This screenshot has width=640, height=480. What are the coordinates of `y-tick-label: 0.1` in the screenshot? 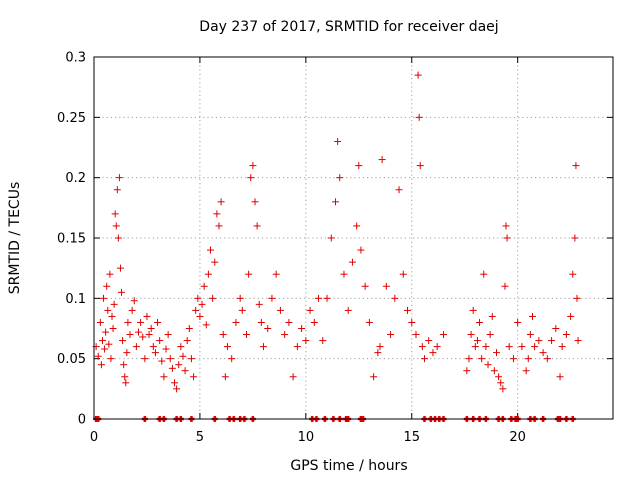 It's located at (75, 299).